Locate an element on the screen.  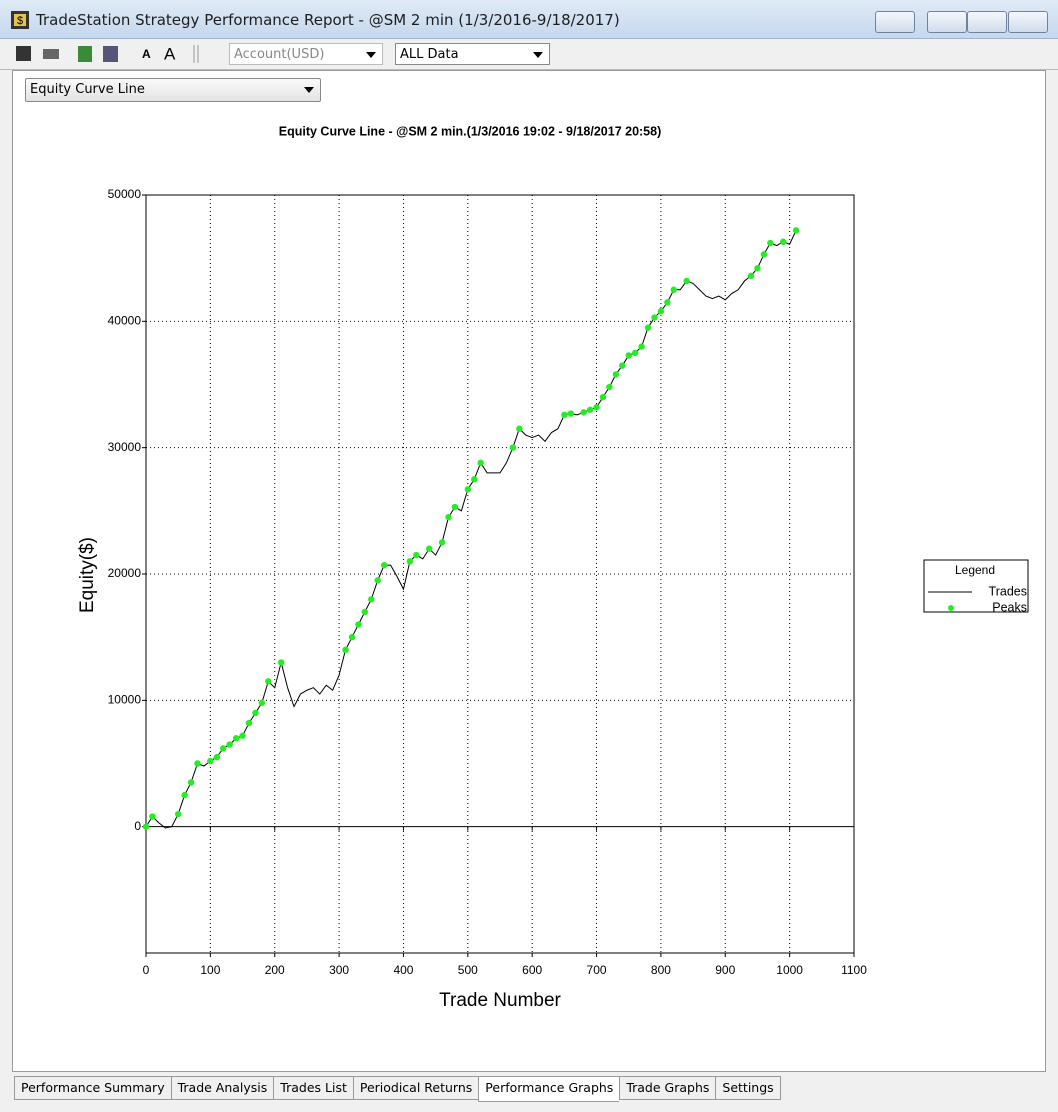
tab: Periodical Returns is located at coordinates (415, 1088).